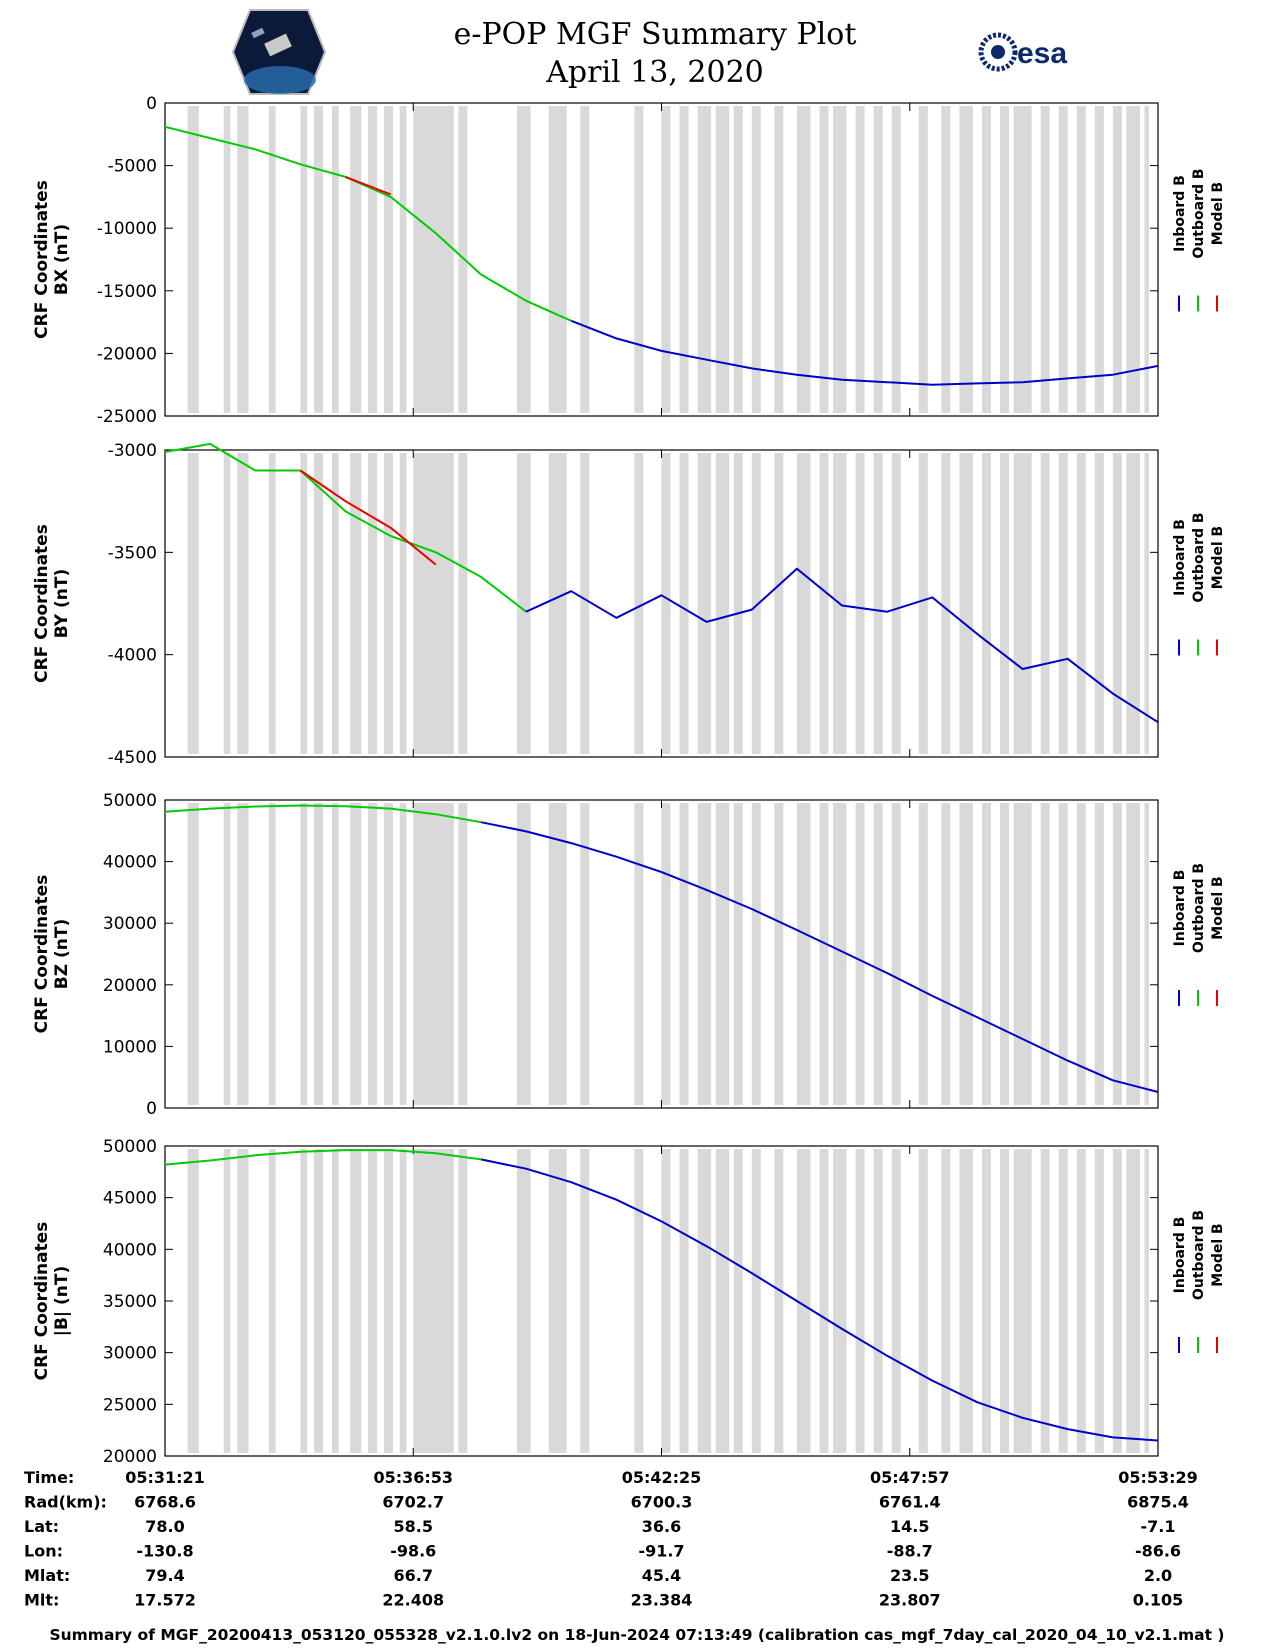 The image size is (1275, 1650). Describe the element at coordinates (368, 185) in the screenshot. I see `series-model-b` at that location.